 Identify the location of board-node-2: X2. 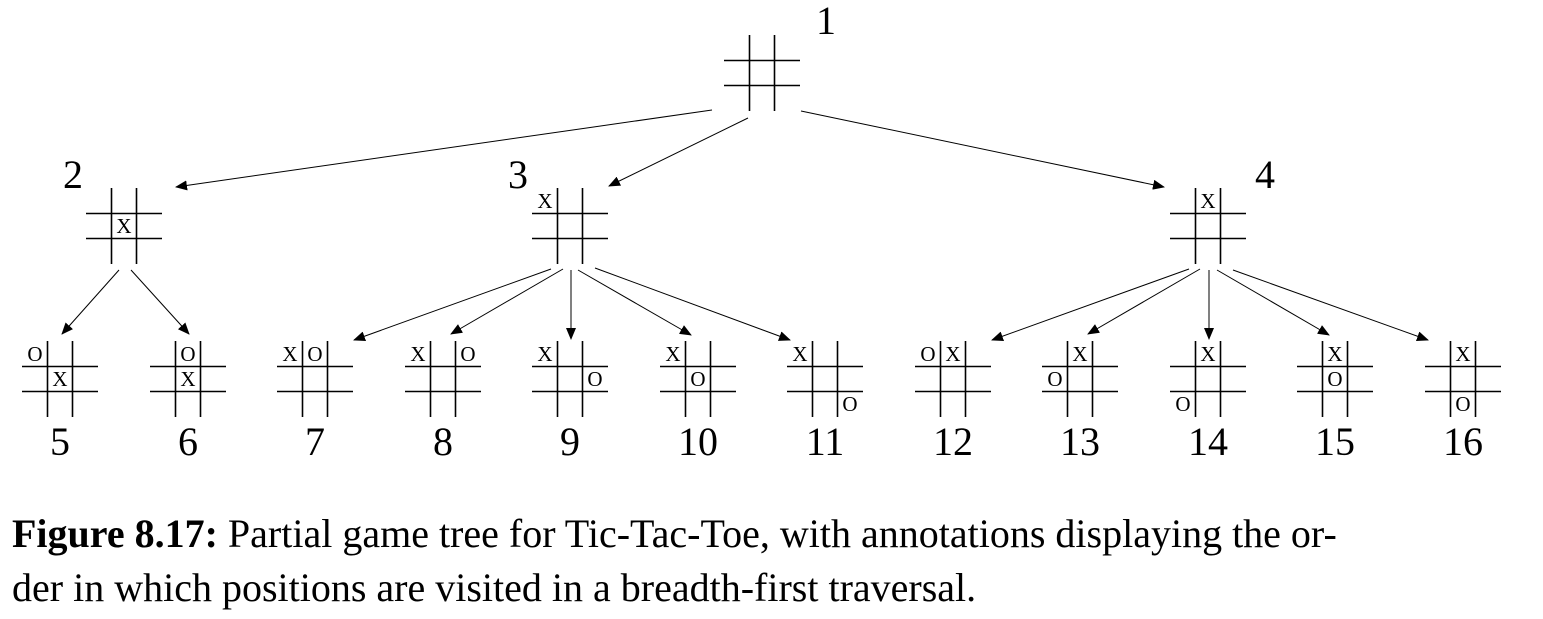
(112, 208).